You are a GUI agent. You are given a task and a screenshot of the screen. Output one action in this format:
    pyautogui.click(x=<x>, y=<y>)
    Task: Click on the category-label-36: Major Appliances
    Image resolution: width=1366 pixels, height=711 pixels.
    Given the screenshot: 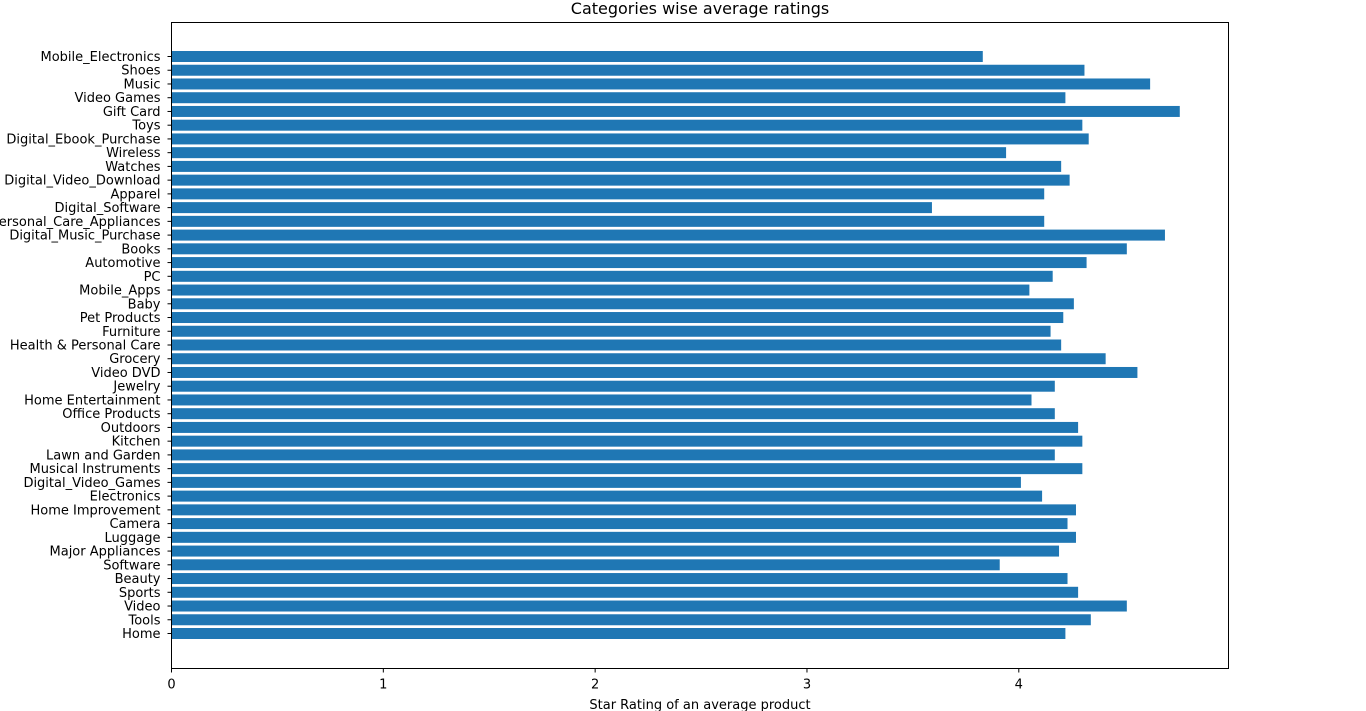 What is the action you would take?
    pyautogui.click(x=105, y=552)
    